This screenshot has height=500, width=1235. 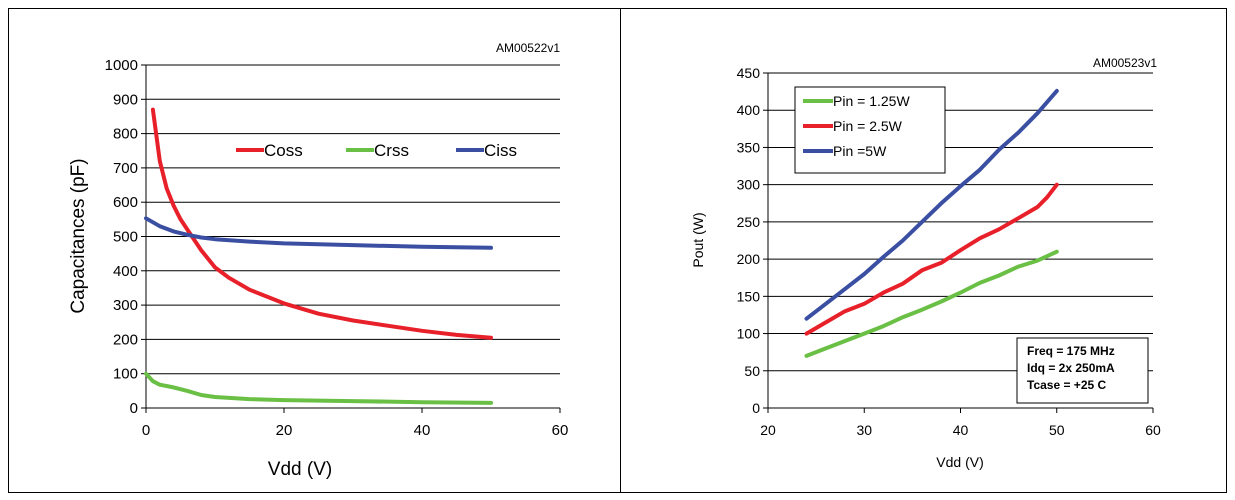 I want to click on annotation-line: Tcase = +25 C, so click(x=1067, y=385).